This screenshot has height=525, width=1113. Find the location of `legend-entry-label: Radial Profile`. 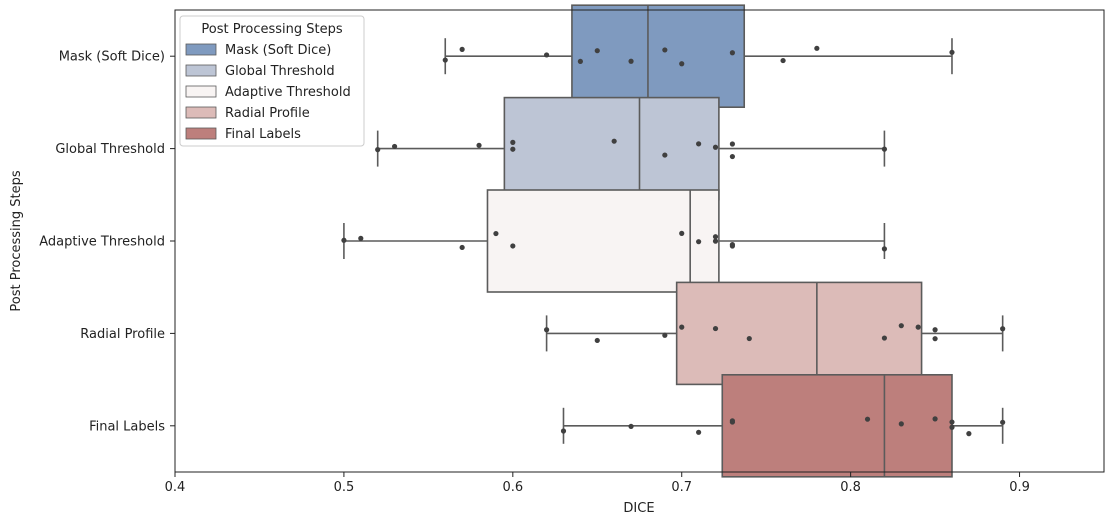

legend-entry-label: Radial Profile is located at coordinates (267, 113).